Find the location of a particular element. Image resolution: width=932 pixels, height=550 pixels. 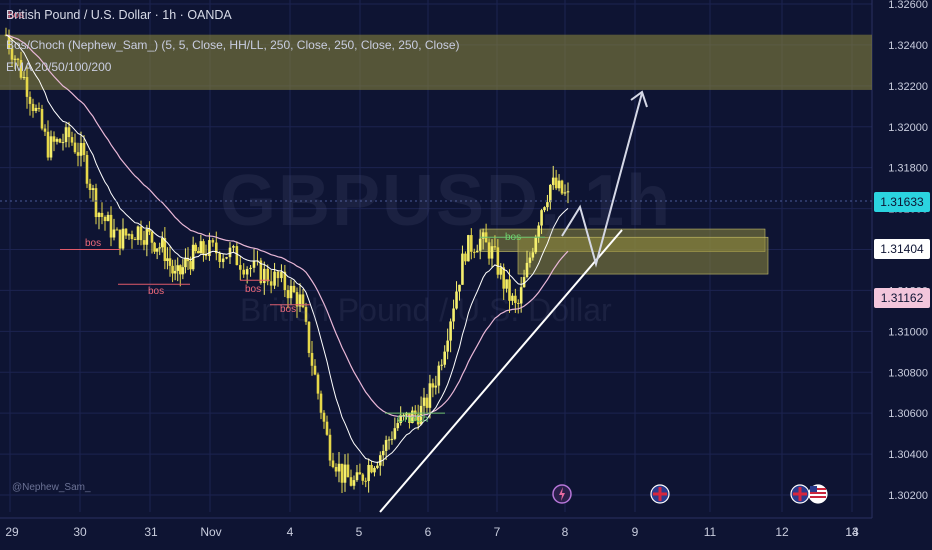

price-tag: 1.31162 is located at coordinates (902, 298).